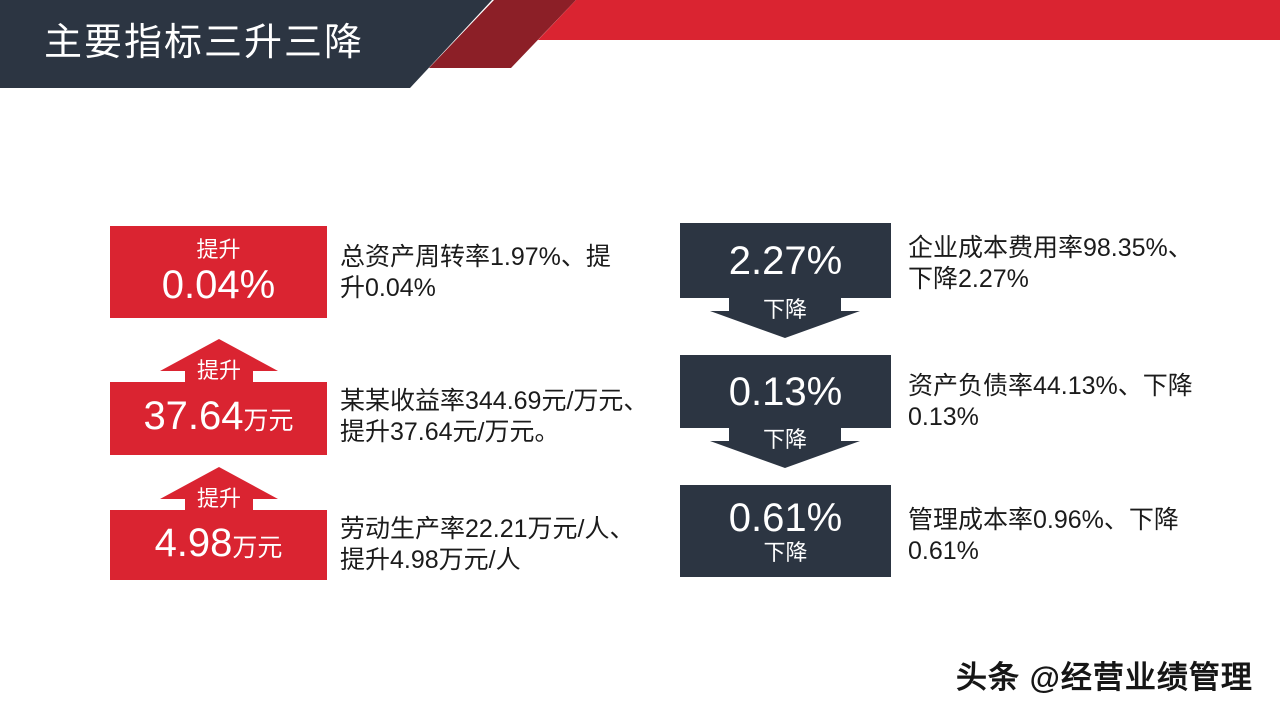  I want to click on decrease-desc-2-line2: 0.13%, so click(943, 417).